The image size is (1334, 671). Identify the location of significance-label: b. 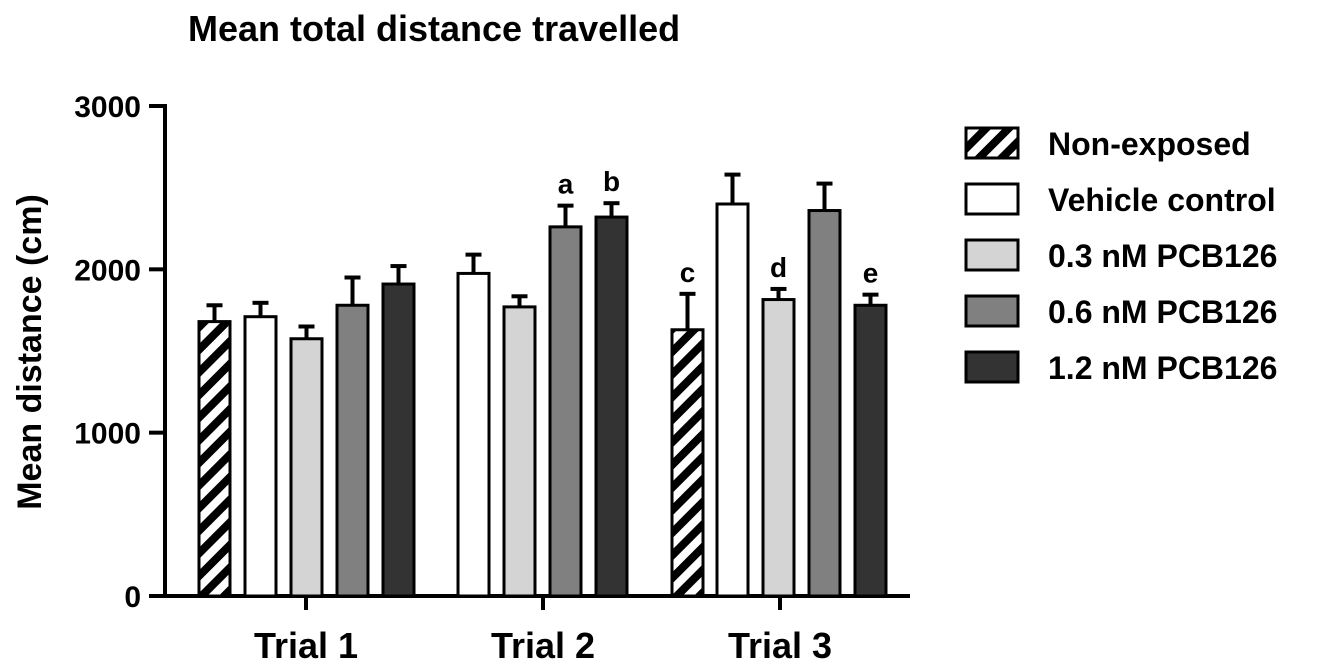
(611, 181).